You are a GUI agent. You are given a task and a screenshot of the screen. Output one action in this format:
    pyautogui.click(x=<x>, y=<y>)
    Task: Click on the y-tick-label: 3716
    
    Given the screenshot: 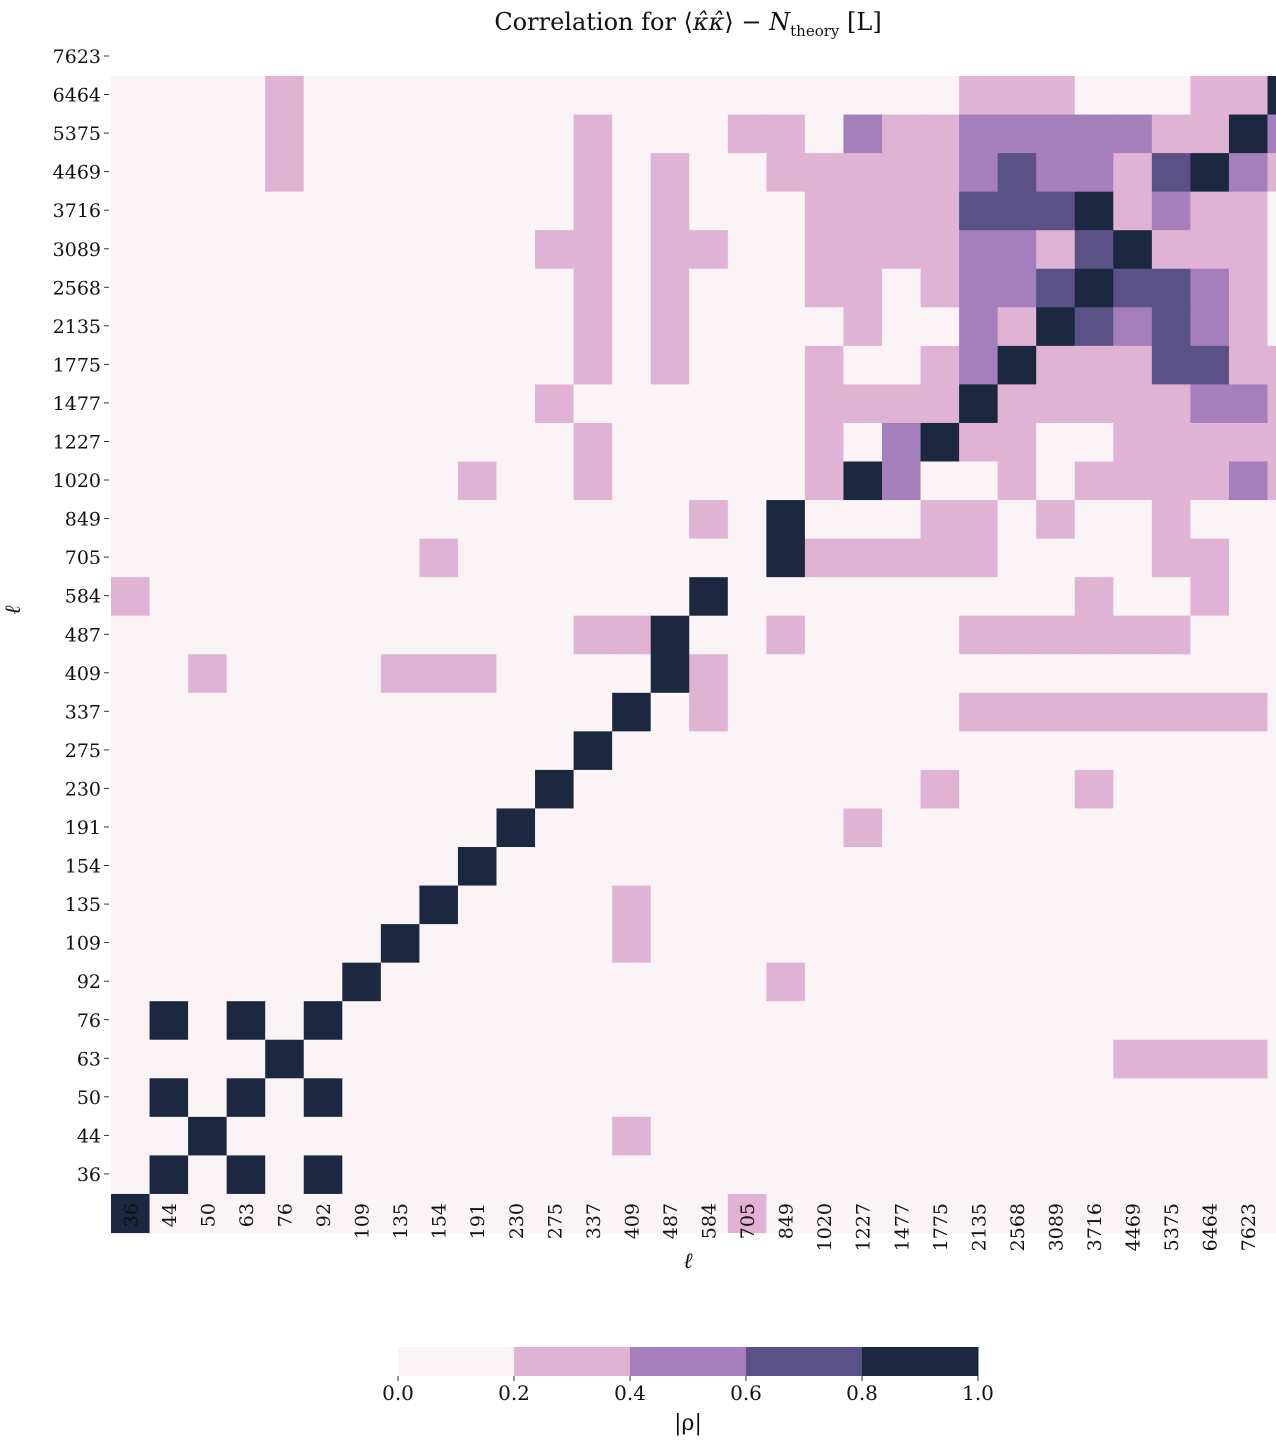 What is the action you would take?
    pyautogui.click(x=77, y=211)
    